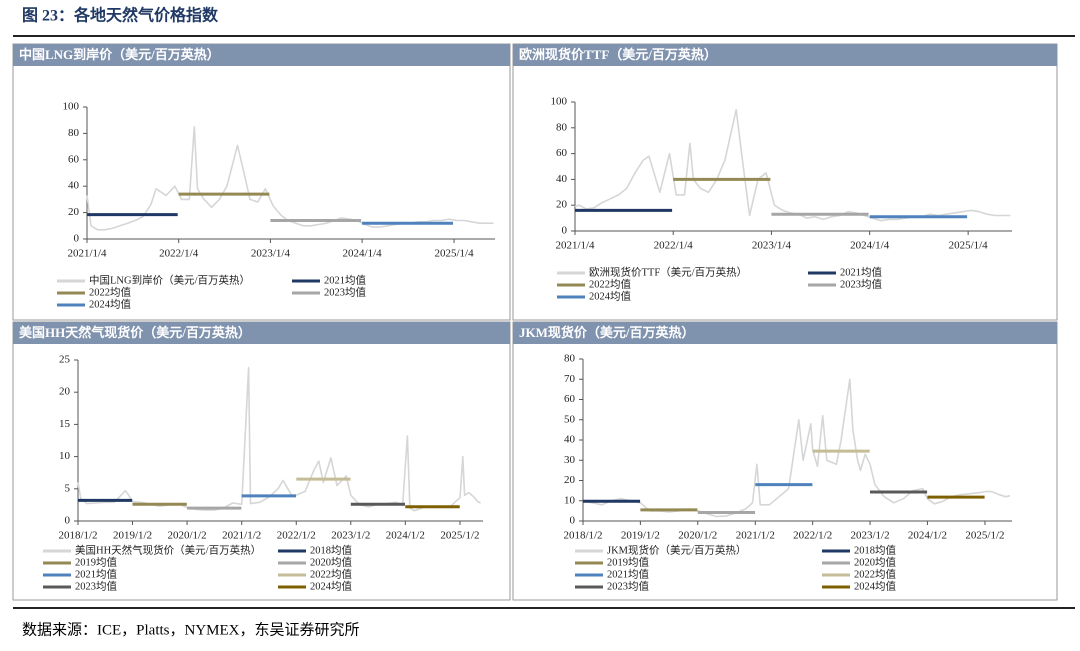 The width and height of the screenshot is (1080, 651). What do you see at coordinates (65, 424) in the screenshot?
I see `y-tick-label: 15` at bounding box center [65, 424].